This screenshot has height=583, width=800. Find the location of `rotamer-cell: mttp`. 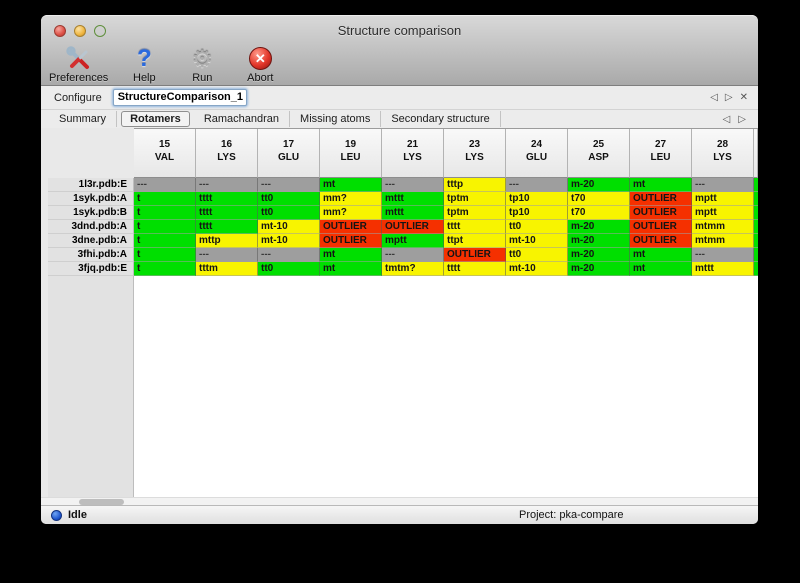

rotamer-cell: mttp is located at coordinates (227, 241).